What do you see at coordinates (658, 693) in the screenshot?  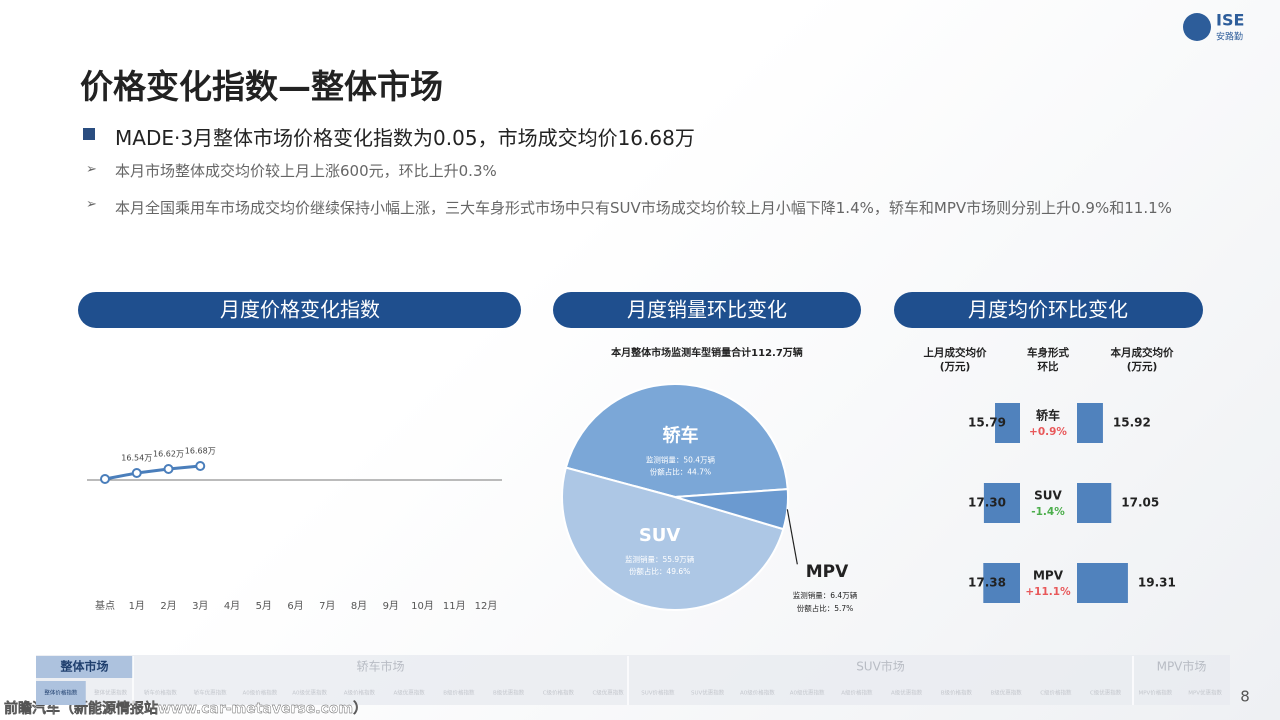 I see `nav-item: SUV价格指数` at bounding box center [658, 693].